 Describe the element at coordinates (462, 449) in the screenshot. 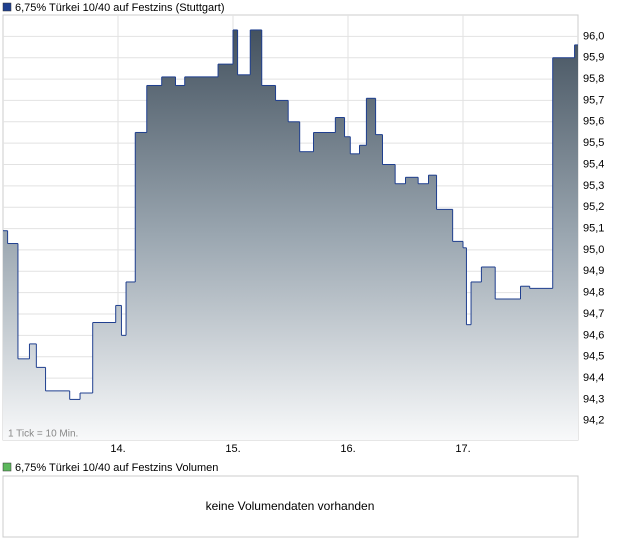

I see `x-tick-label: 17.` at that location.